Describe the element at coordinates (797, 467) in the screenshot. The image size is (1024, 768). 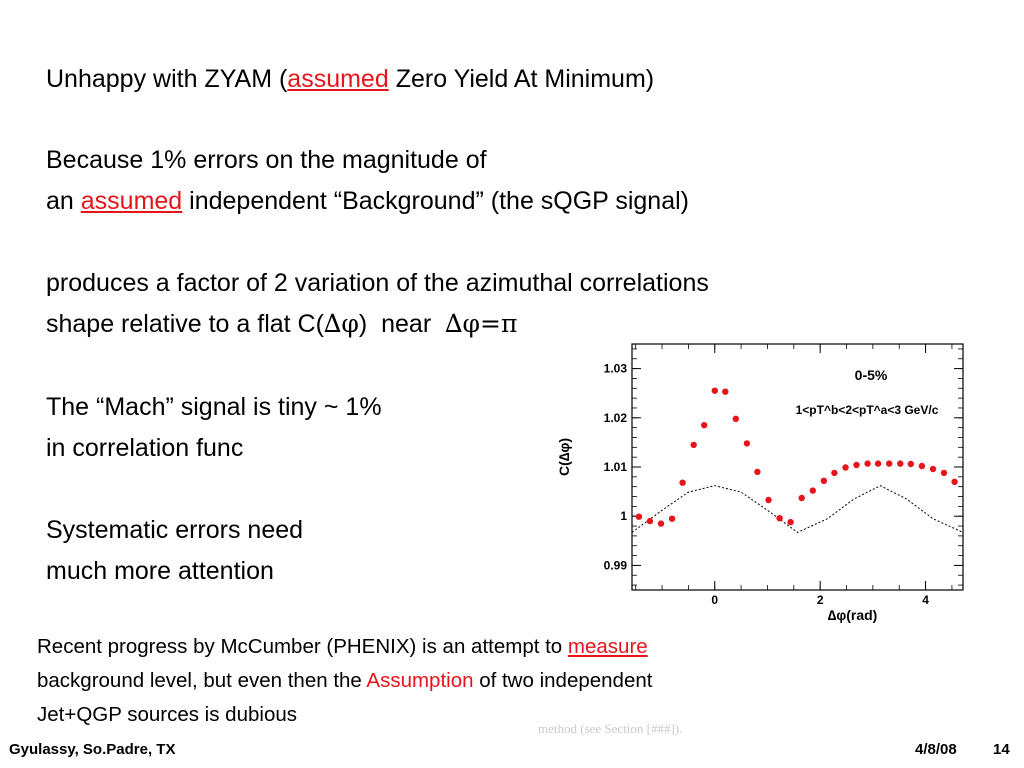
I see `plot-frame` at that location.